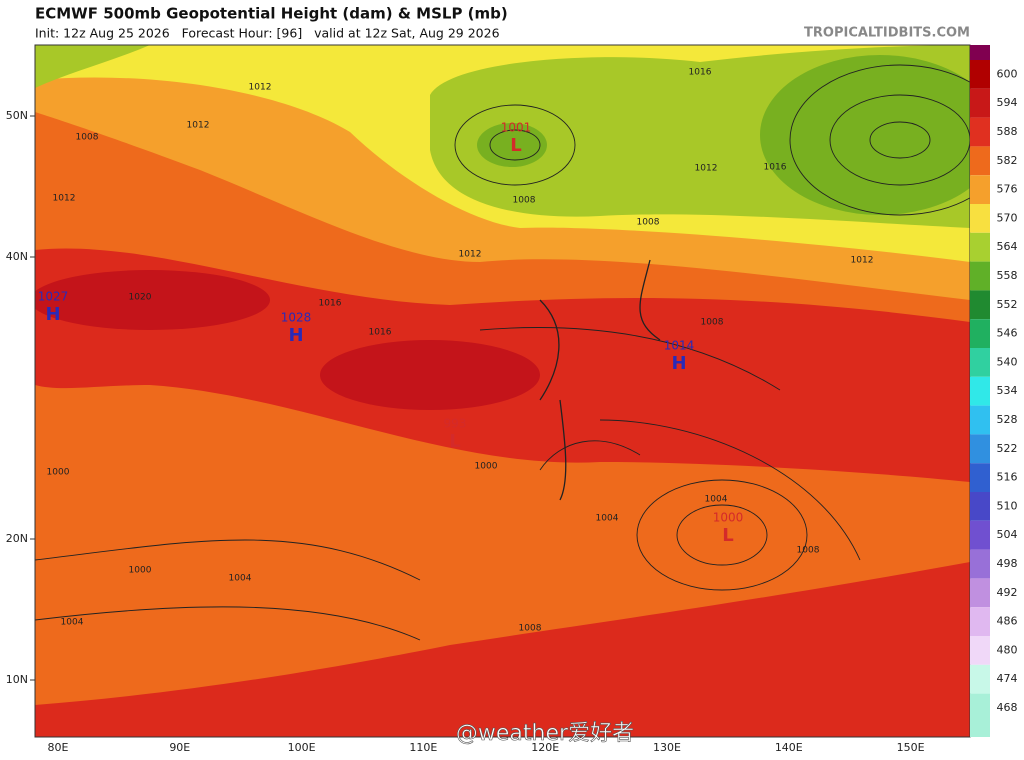  What do you see at coordinates (1007, 621) in the screenshot?
I see `colorbar-label: 486` at bounding box center [1007, 621].